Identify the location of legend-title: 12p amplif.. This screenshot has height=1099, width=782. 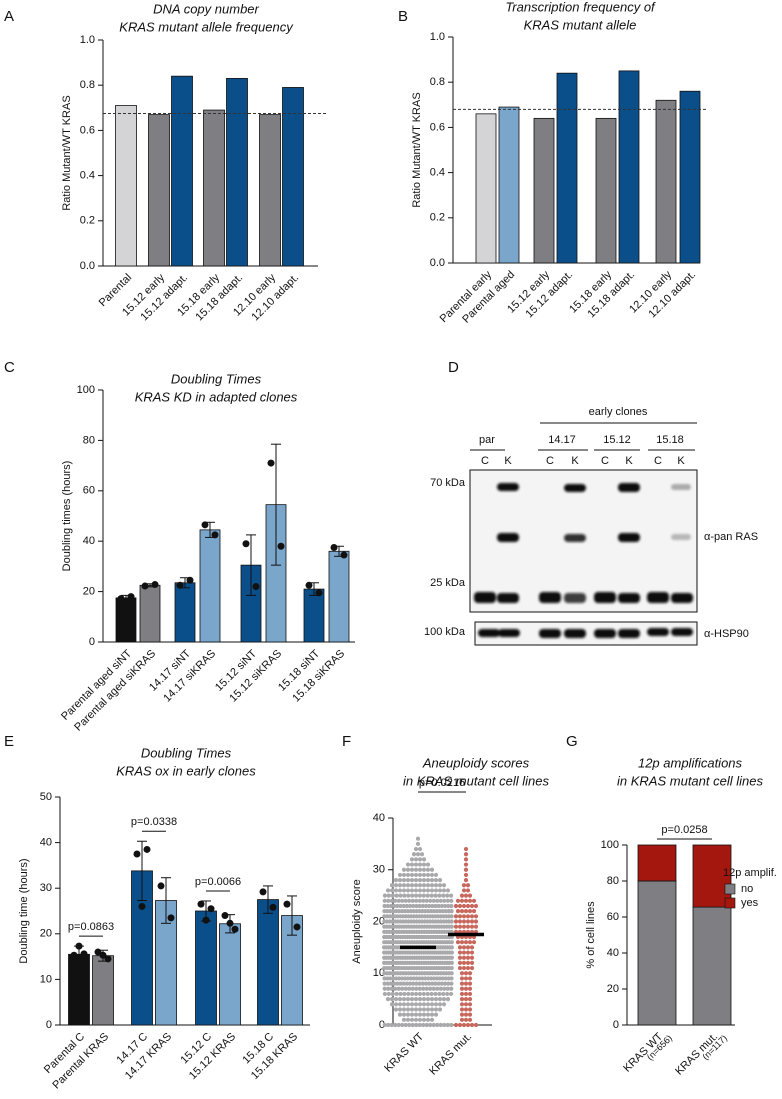
(750, 873).